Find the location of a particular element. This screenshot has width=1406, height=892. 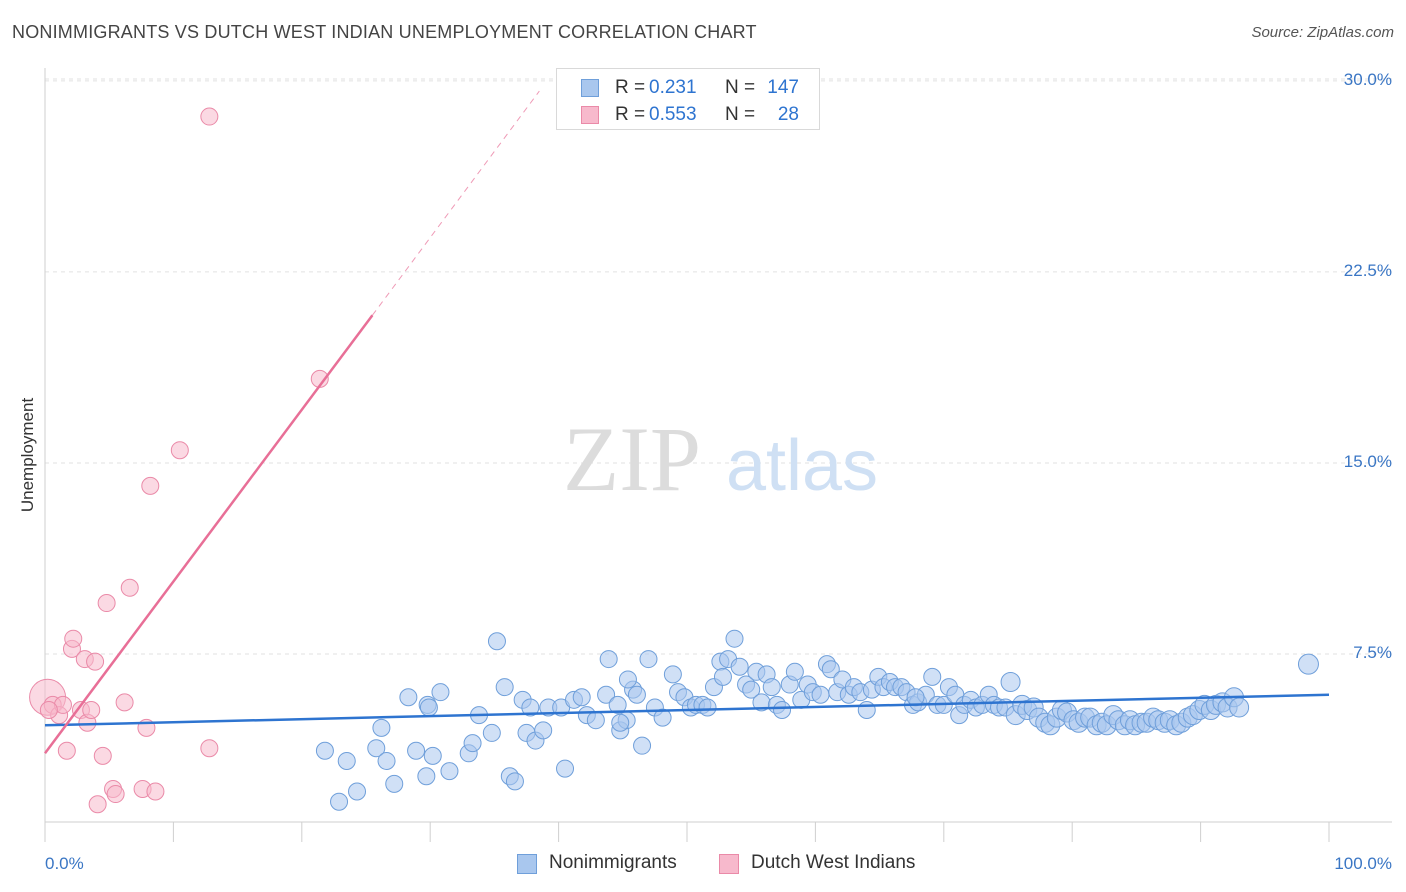

watermark-atlas: atlas is located at coordinates (802, 466).